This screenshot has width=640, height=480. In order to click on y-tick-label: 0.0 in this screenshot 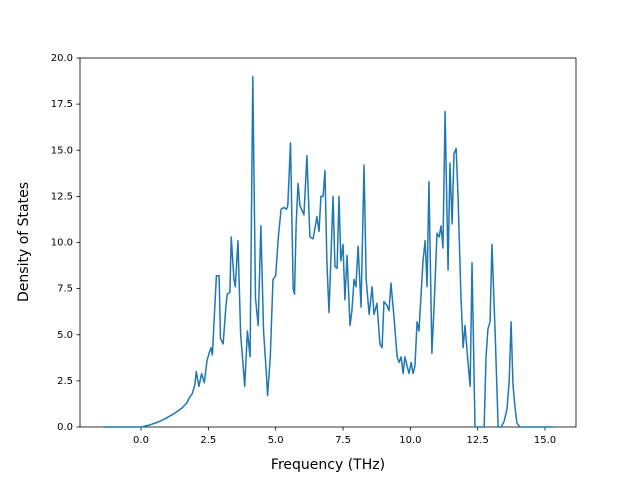, I will do `click(65, 427)`.